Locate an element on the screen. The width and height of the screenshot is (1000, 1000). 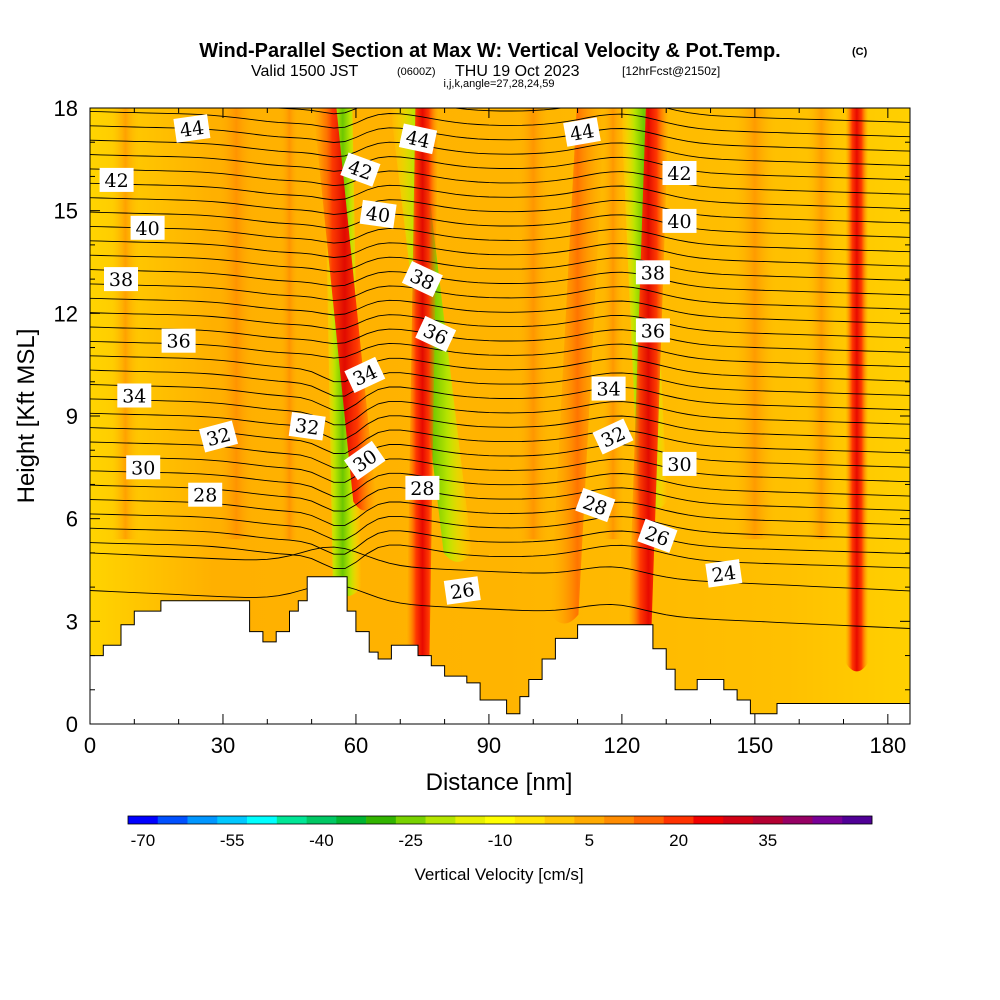
contour-label-text: 32 is located at coordinates (307, 427).